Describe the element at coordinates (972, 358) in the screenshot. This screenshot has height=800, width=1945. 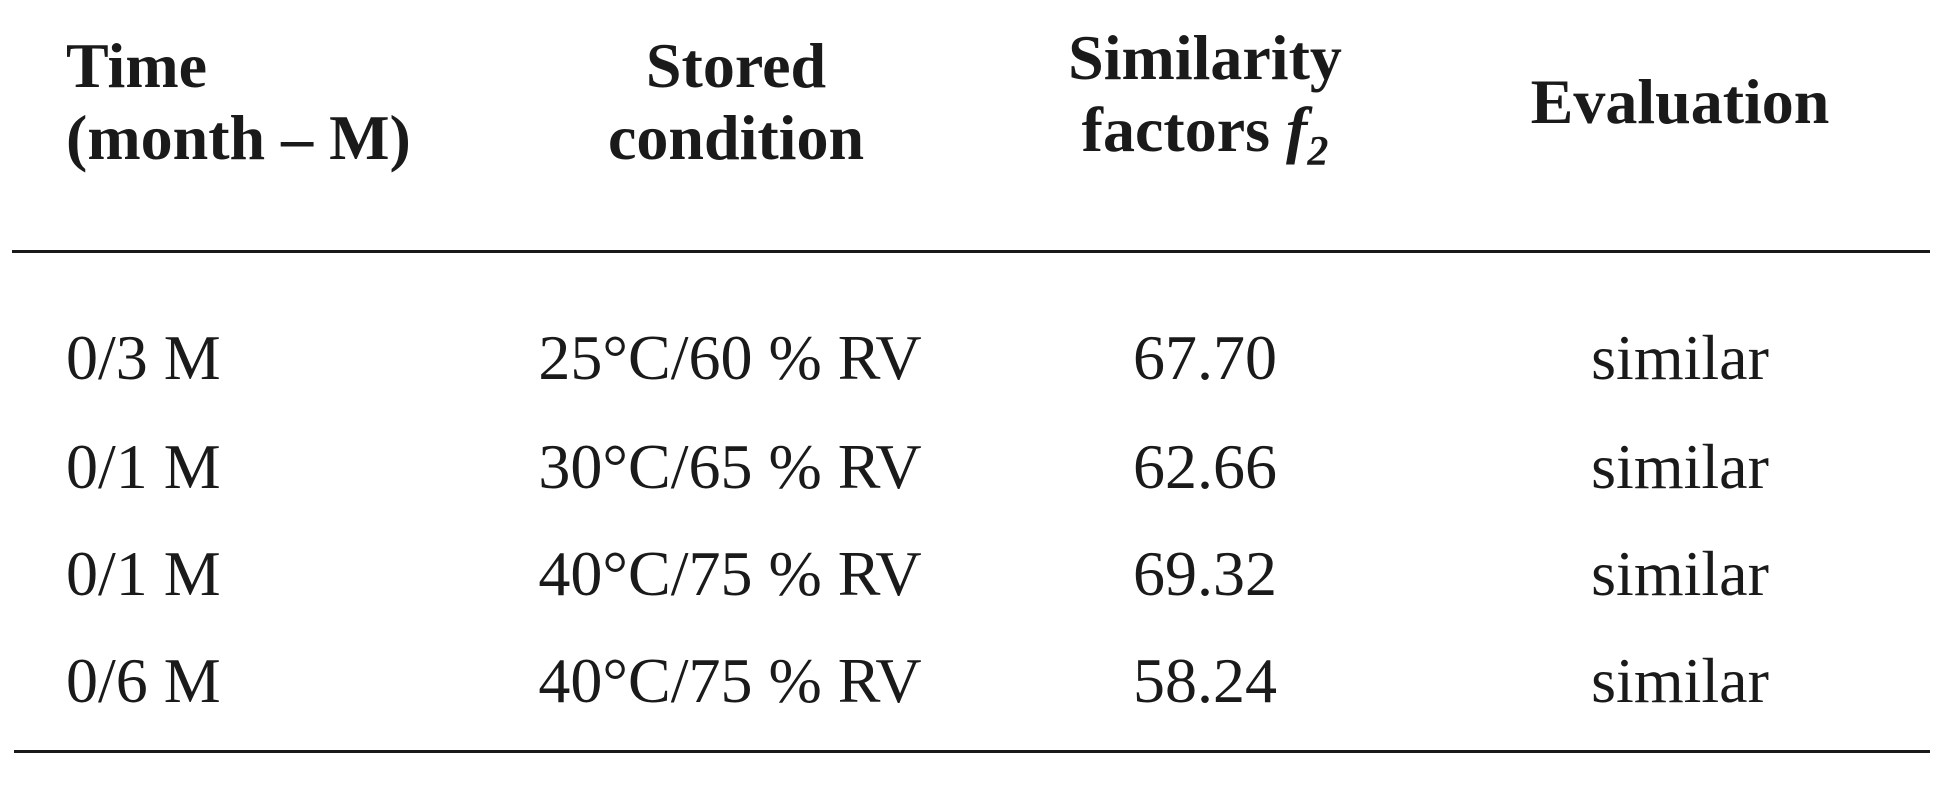
I see `table-row: 0/3 M 25°C/60 % RV 67.70 similar` at that location.